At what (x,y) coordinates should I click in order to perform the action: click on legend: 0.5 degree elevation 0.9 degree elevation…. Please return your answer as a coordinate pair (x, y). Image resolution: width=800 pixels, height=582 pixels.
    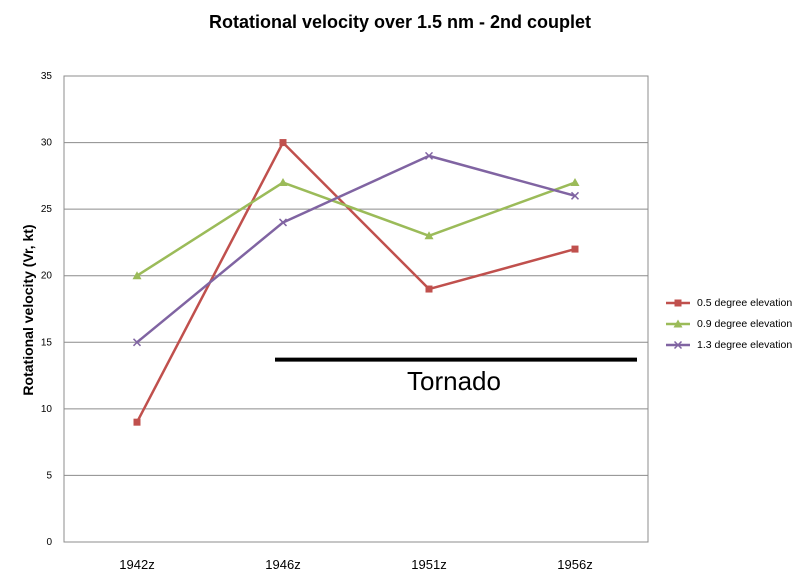
    Looking at the image, I should click on (728, 323).